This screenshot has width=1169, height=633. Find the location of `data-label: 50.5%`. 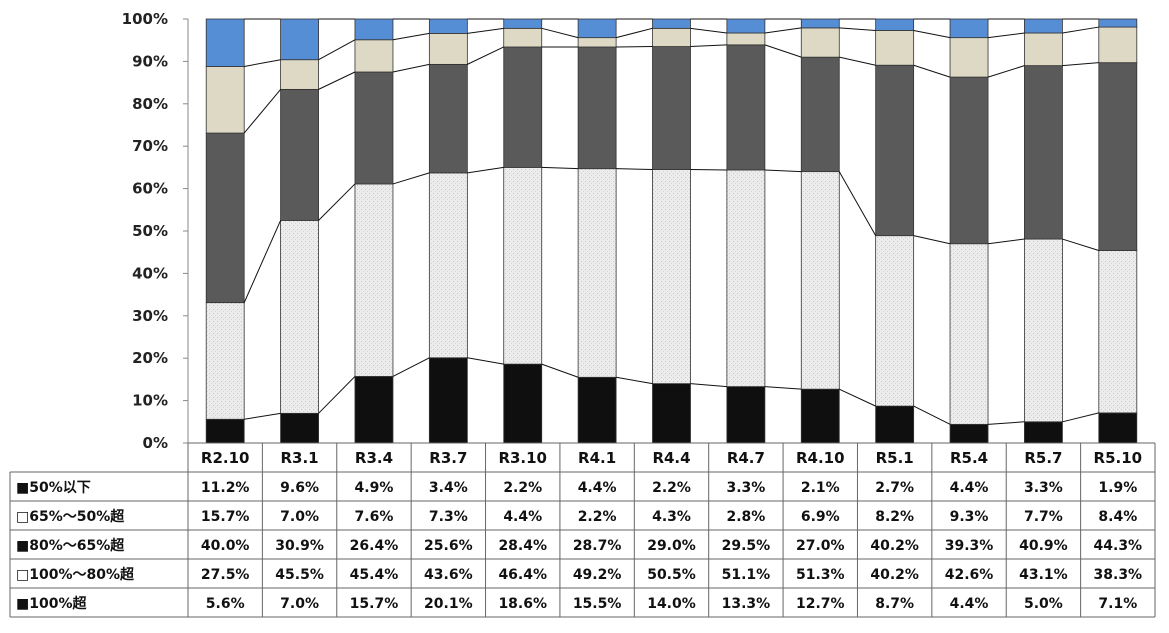

data-label: 50.5% is located at coordinates (671, 575).